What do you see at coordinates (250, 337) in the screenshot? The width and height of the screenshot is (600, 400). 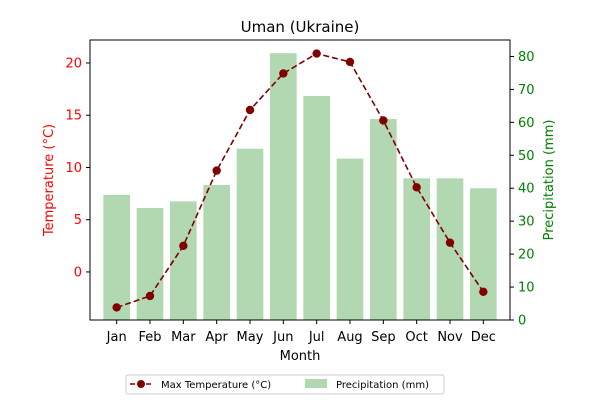 I see `x-tick-label: May` at bounding box center [250, 337].